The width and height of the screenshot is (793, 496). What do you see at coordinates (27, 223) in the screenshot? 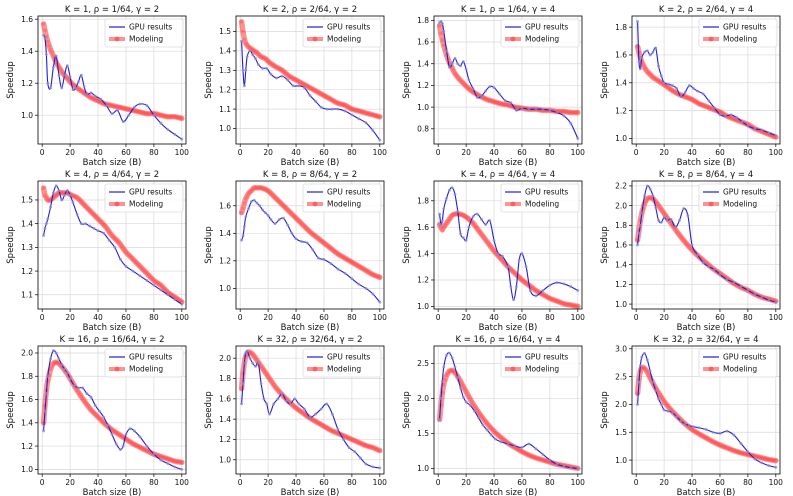
I see `y-tick-label: 1.4` at bounding box center [27, 223].